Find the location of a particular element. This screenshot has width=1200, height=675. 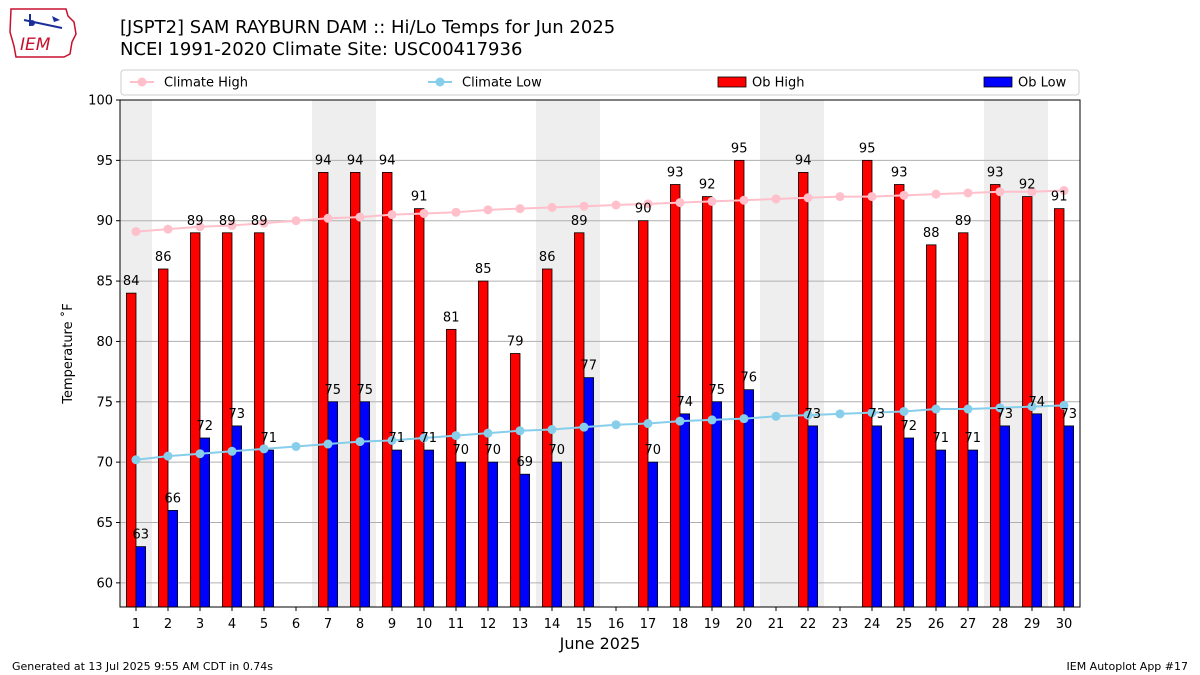

ob-high-label: 86 is located at coordinates (163, 257).